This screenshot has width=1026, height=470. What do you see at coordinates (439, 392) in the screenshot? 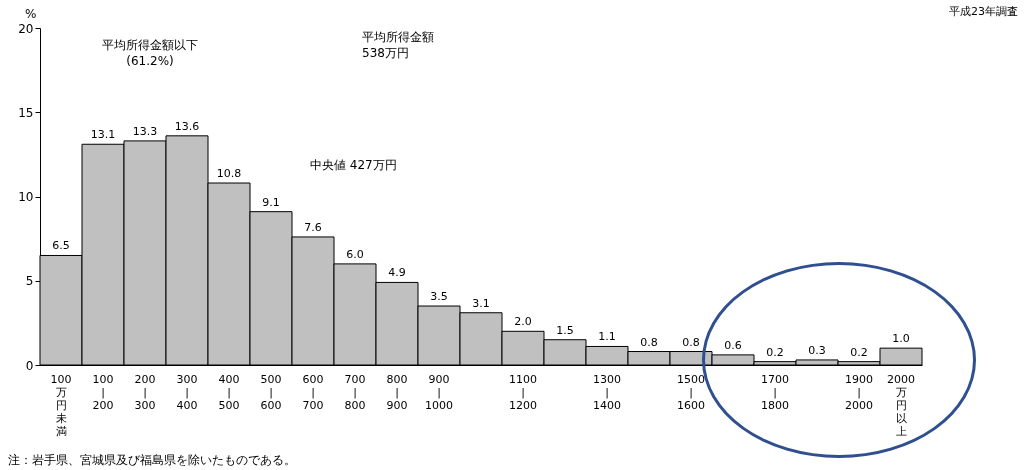
I see `x-tick-label: 900 | 1000` at bounding box center [439, 392].